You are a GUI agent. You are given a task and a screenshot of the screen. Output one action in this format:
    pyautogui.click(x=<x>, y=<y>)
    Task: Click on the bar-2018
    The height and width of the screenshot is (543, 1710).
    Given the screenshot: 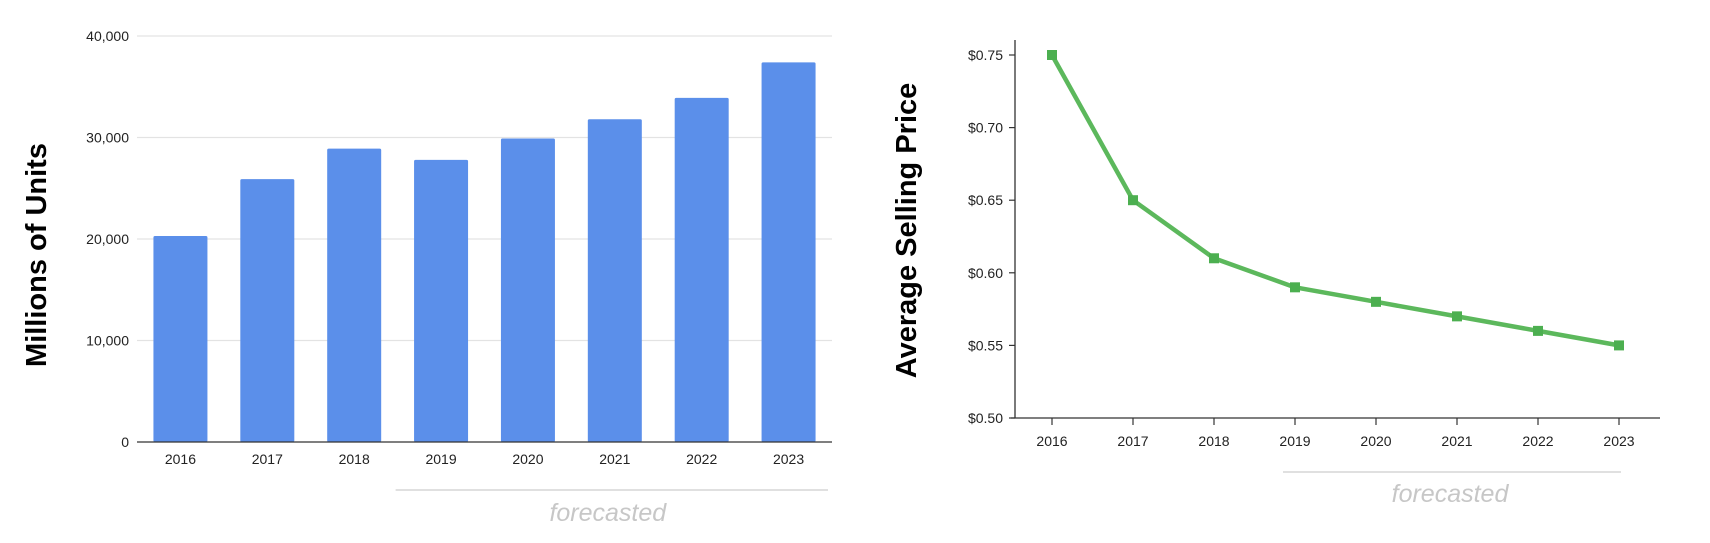 What is the action you would take?
    pyautogui.click(x=354, y=295)
    